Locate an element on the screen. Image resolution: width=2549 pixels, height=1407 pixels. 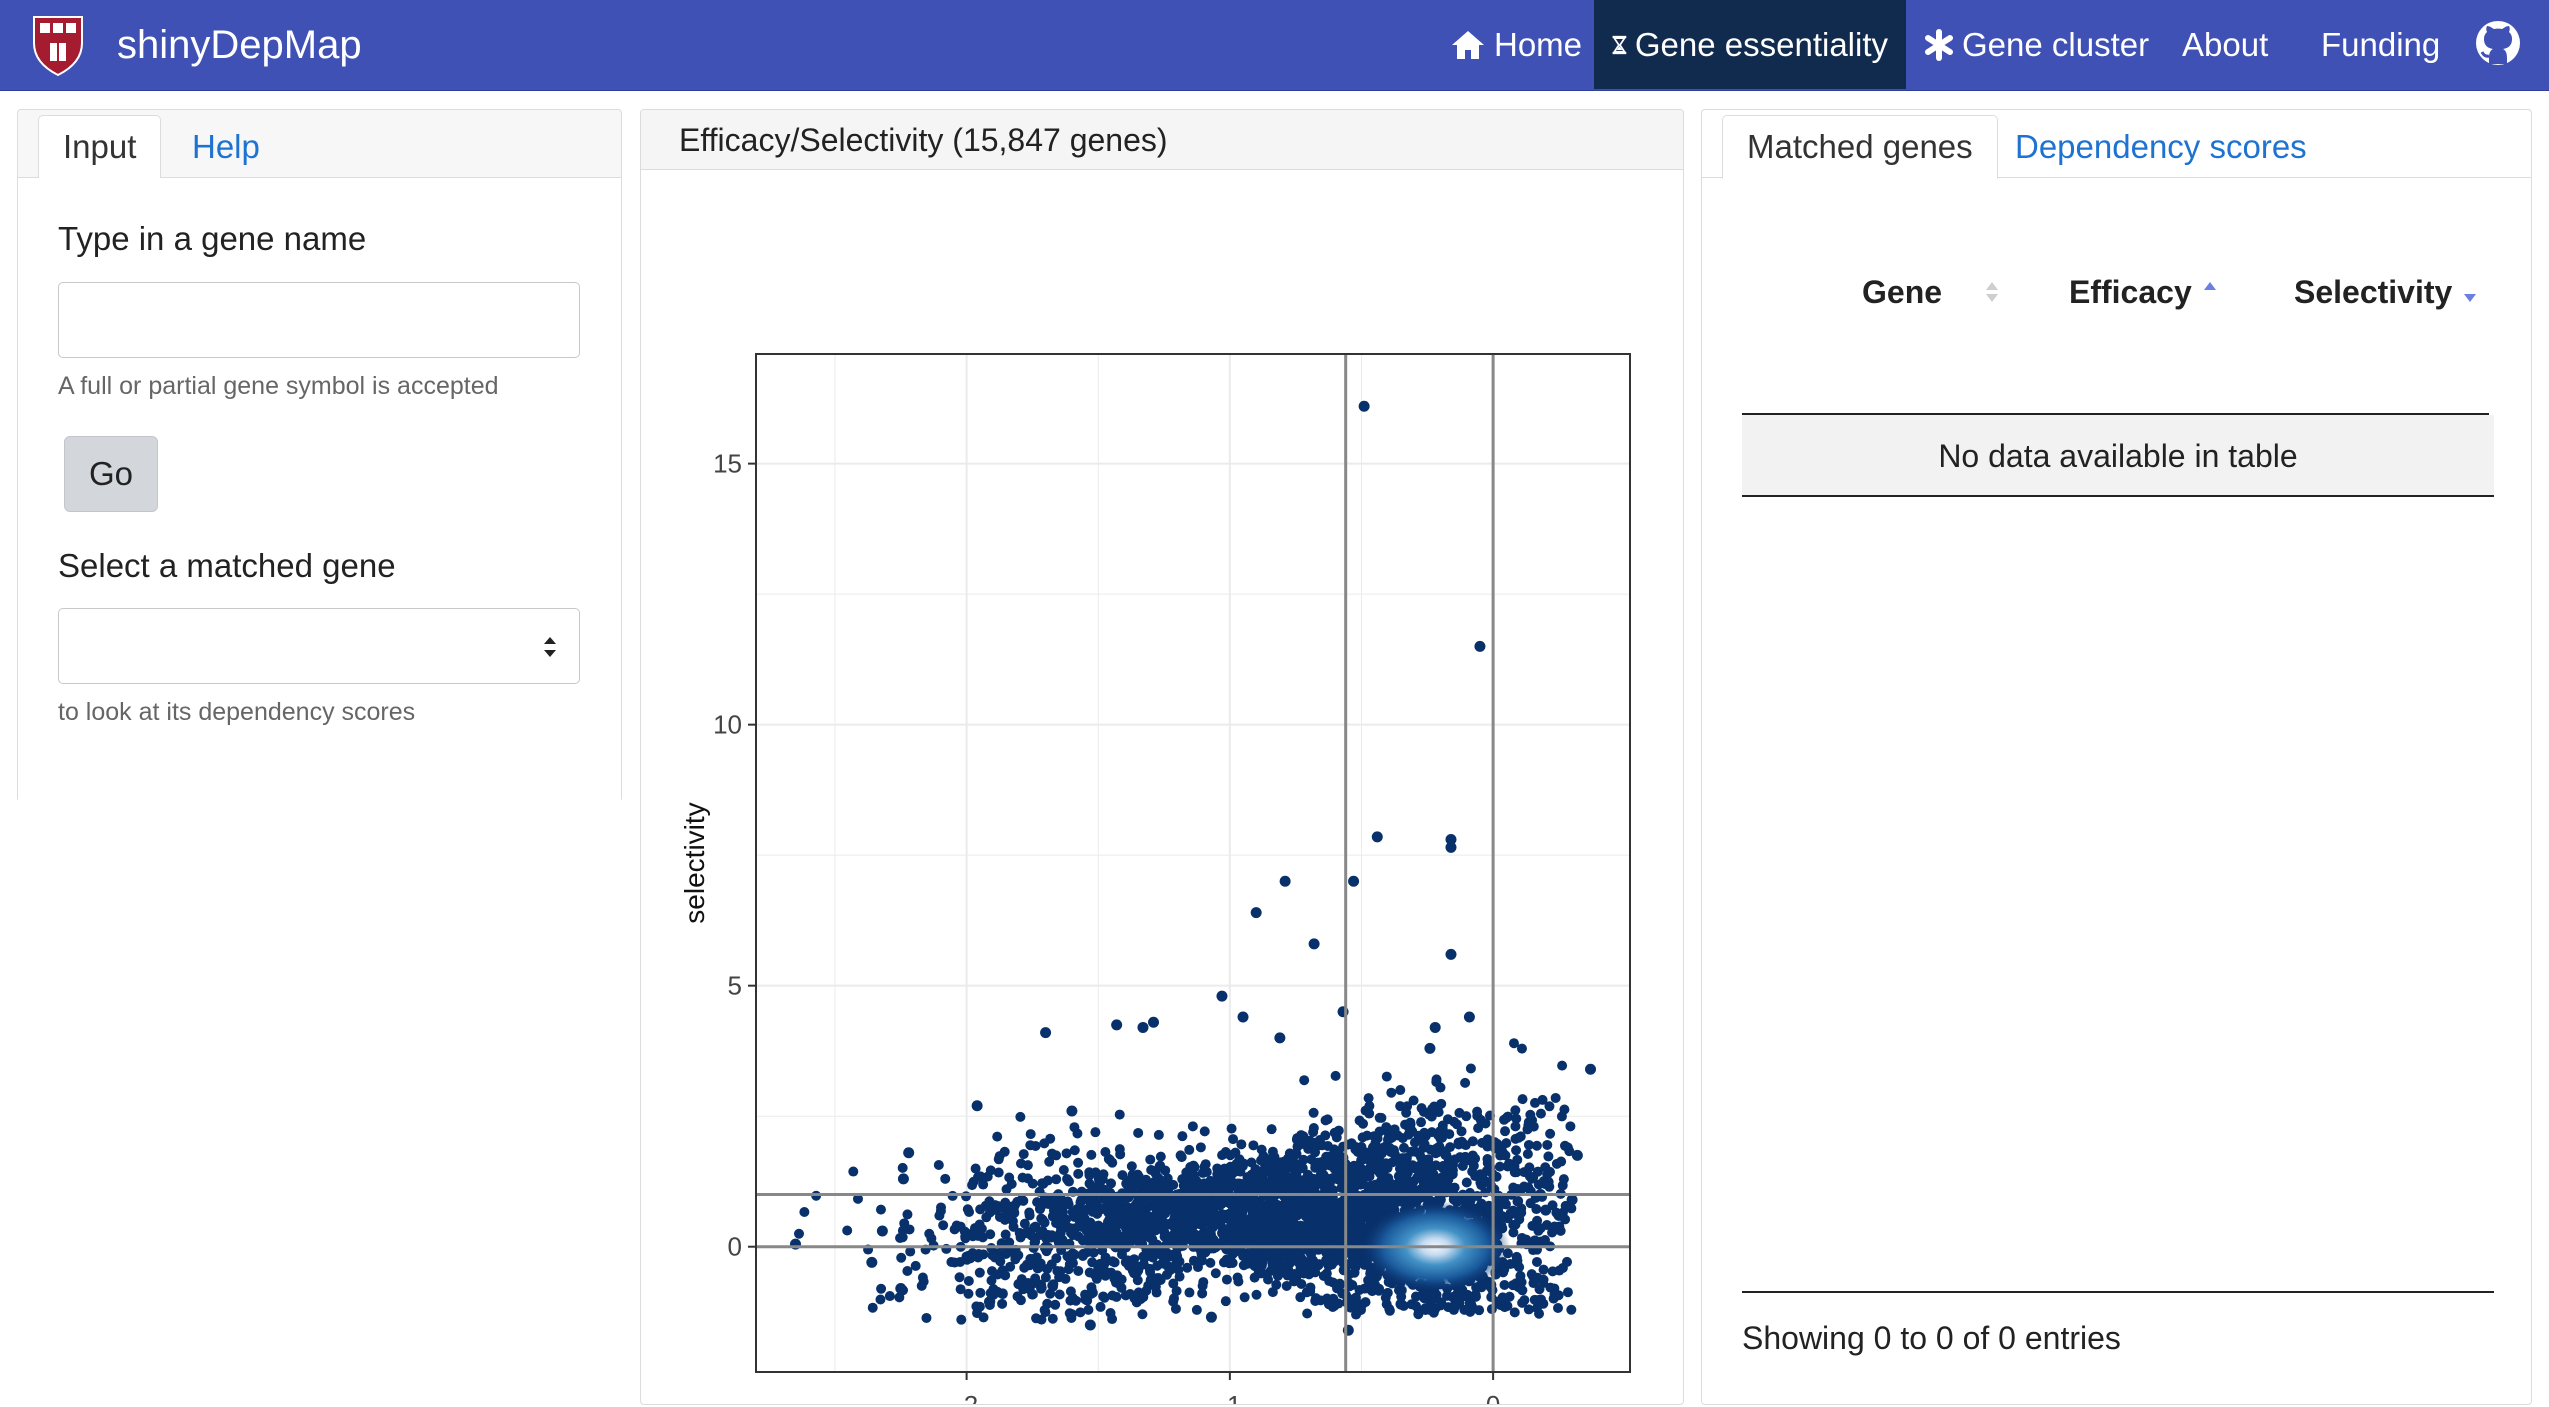
harvard-shield-logo is located at coordinates (58, 45).